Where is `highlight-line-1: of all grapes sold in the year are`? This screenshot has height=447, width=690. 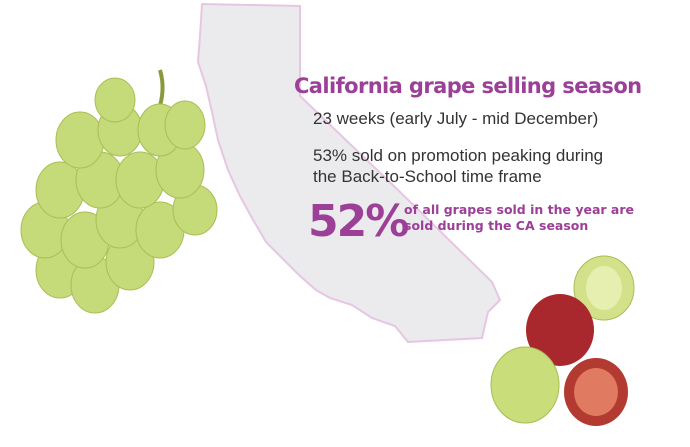
highlight-line-1: of all grapes sold in the year are is located at coordinates (519, 209).